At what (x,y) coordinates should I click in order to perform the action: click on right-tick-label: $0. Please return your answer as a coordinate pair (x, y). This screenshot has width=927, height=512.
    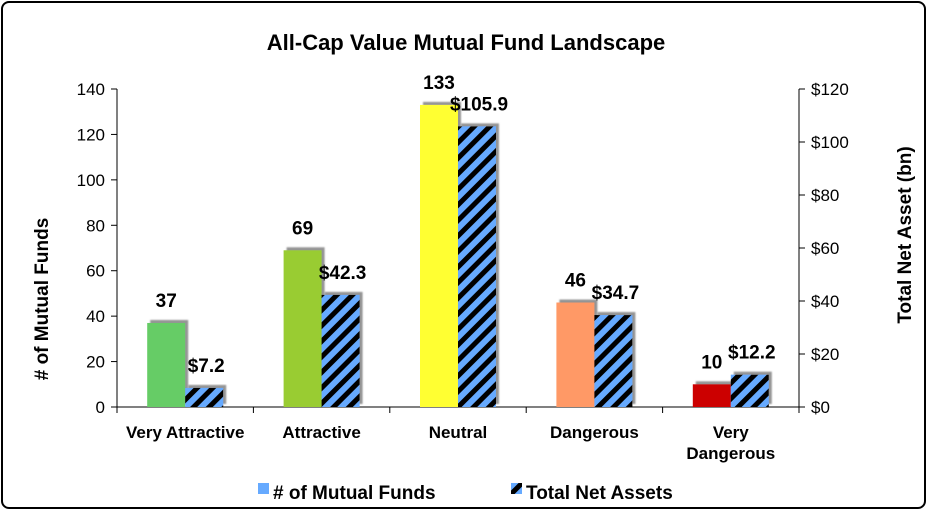
    Looking at the image, I should click on (820, 407).